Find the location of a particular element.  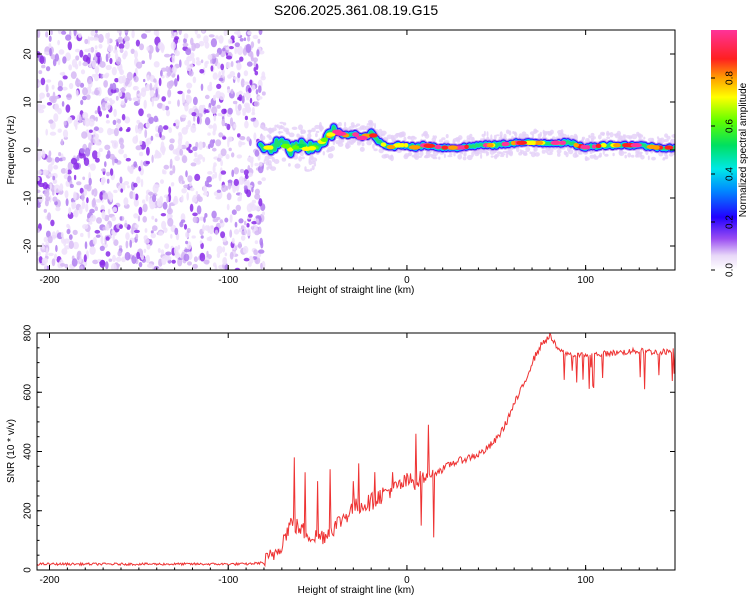

x-tick-label: 0 is located at coordinates (407, 580).